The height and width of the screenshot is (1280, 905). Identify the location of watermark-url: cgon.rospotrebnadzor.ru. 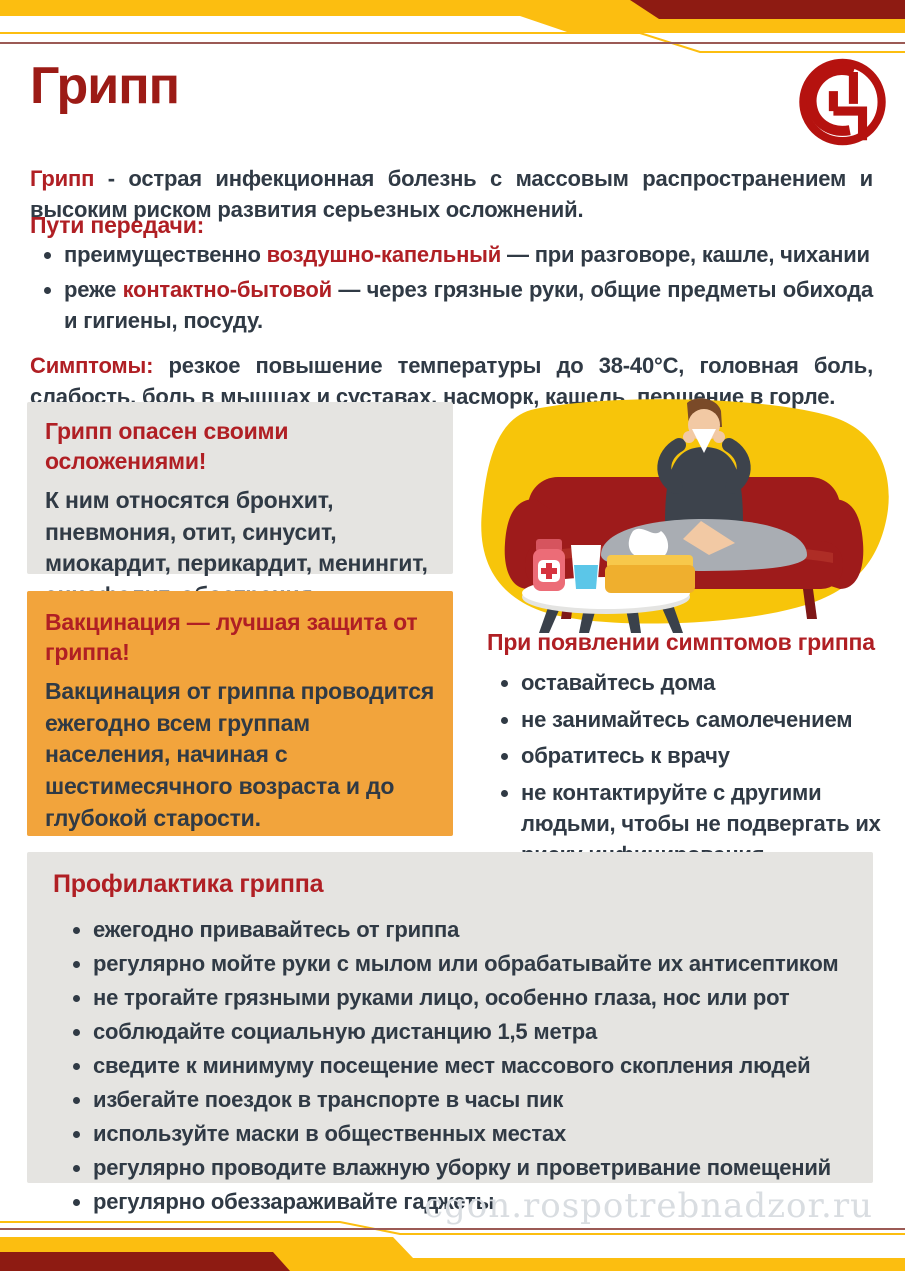
(648, 1206).